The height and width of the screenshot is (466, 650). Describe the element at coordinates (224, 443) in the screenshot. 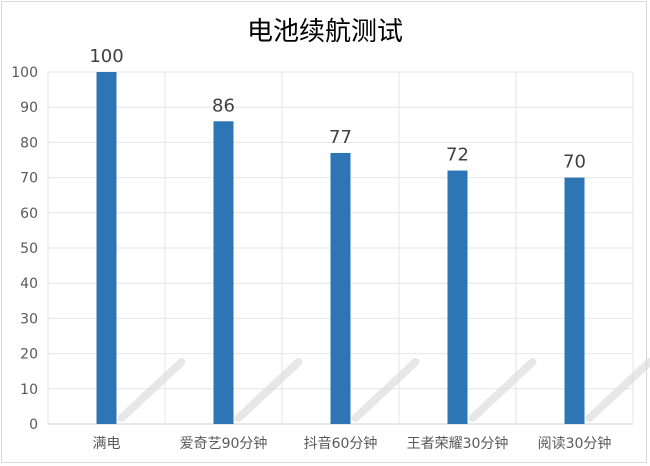

I see `x-tick-label: 爱奇艺90分钟` at that location.